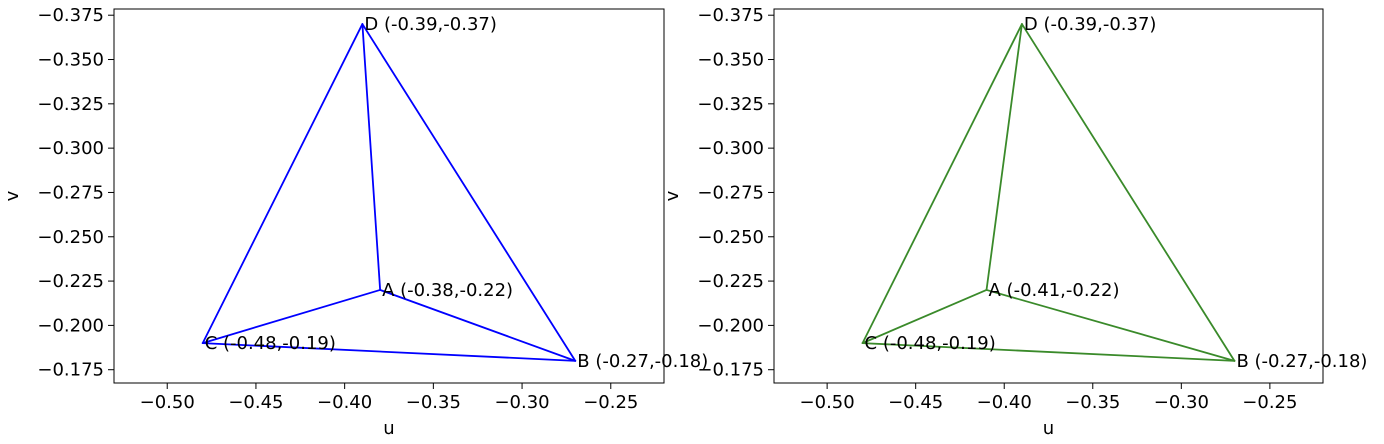 The image size is (1384, 444). I want to click on point-label-a: A (-0.41,-0.22), so click(1054, 290).